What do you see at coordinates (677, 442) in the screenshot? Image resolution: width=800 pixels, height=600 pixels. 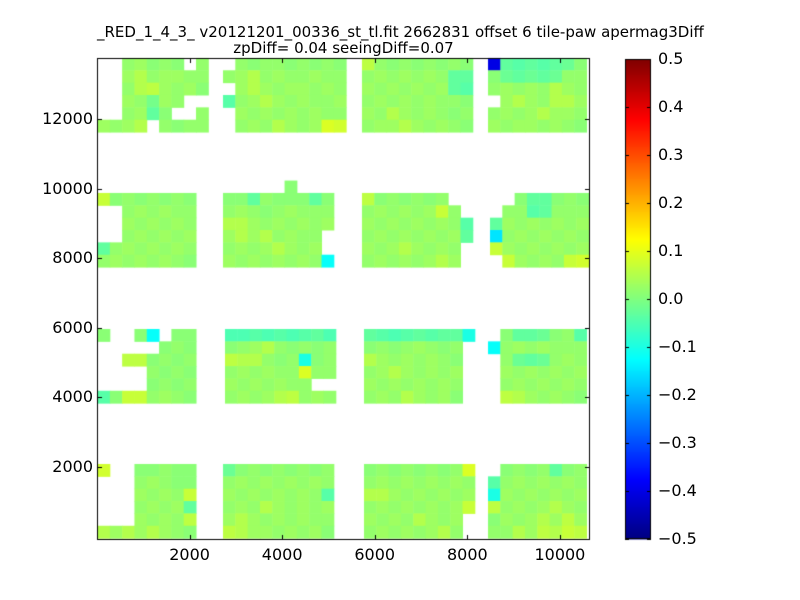 I see `colorbar-tick-label: −0.3` at bounding box center [677, 442].